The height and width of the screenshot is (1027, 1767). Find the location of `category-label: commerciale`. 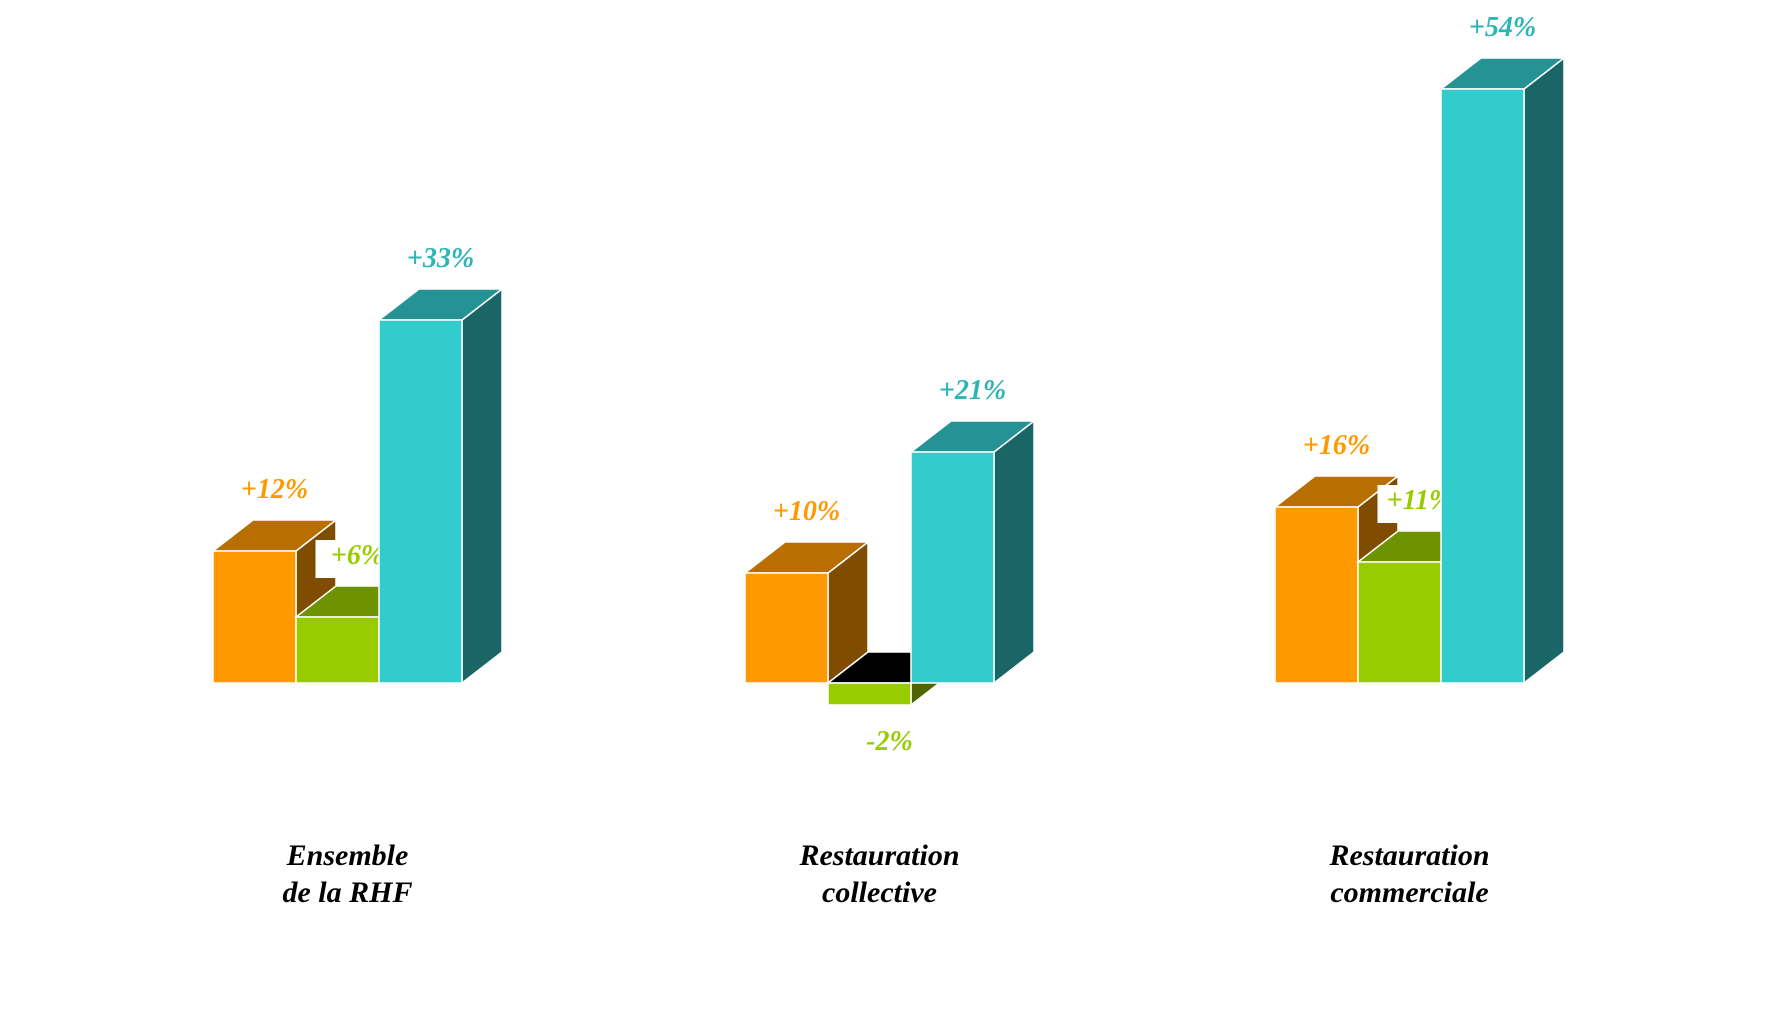

category-label: commerciale is located at coordinates (1409, 892).